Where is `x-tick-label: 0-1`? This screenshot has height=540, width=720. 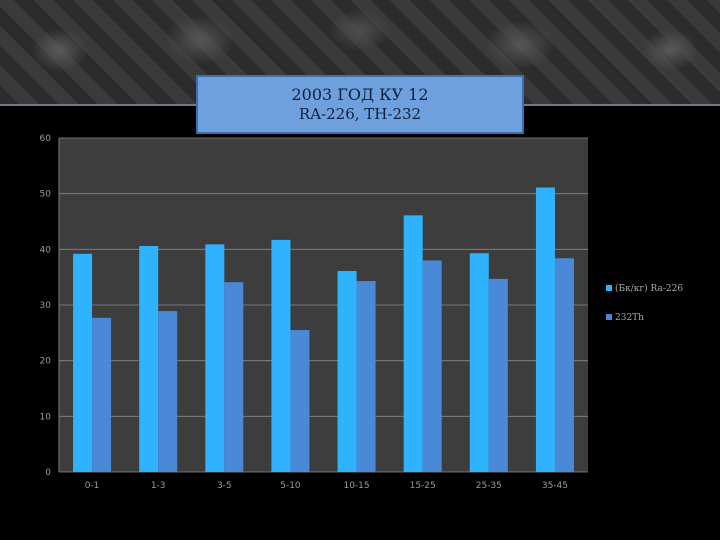 x-tick-label: 0-1 is located at coordinates (92, 486).